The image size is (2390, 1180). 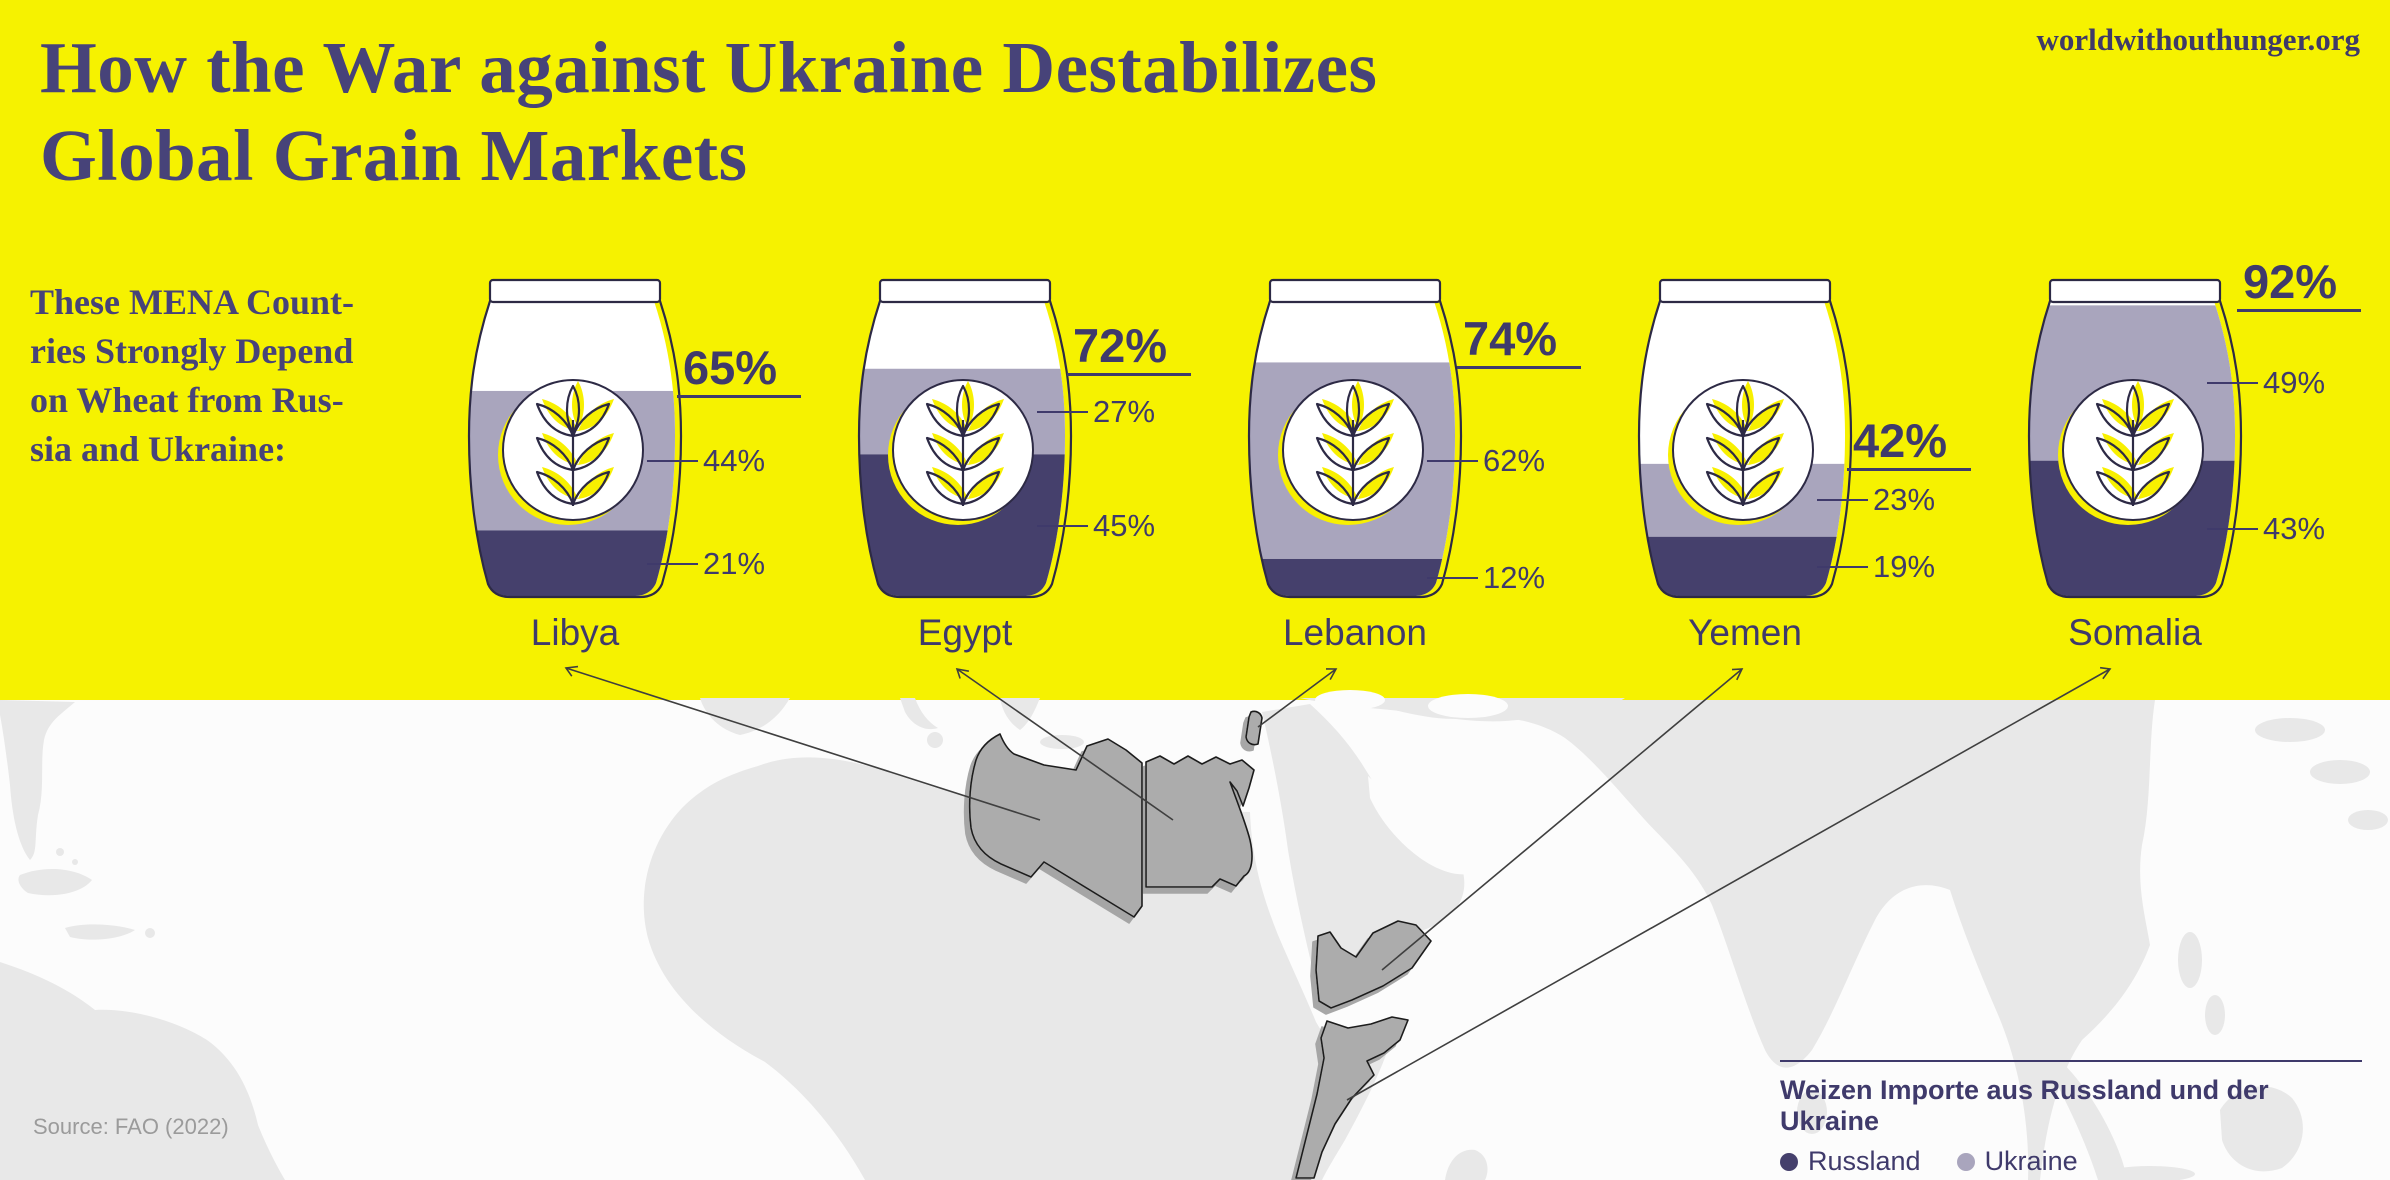 What do you see at coordinates (1789, 1161) in the screenshot?
I see `russland-dot-icon` at bounding box center [1789, 1161].